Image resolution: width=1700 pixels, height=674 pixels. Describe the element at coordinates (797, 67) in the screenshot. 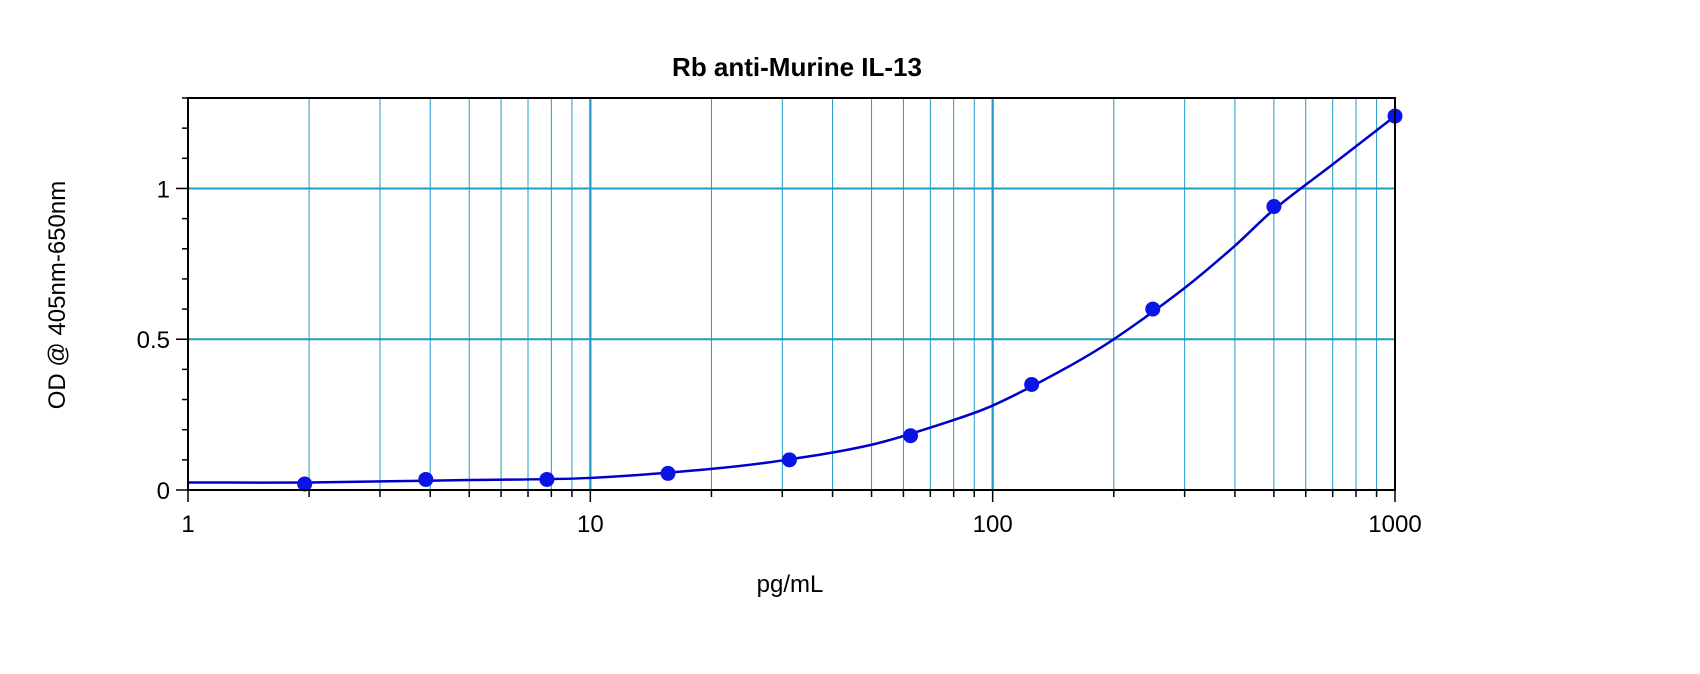

I see `chart-title: Rb anti-Murine IL-13` at that location.